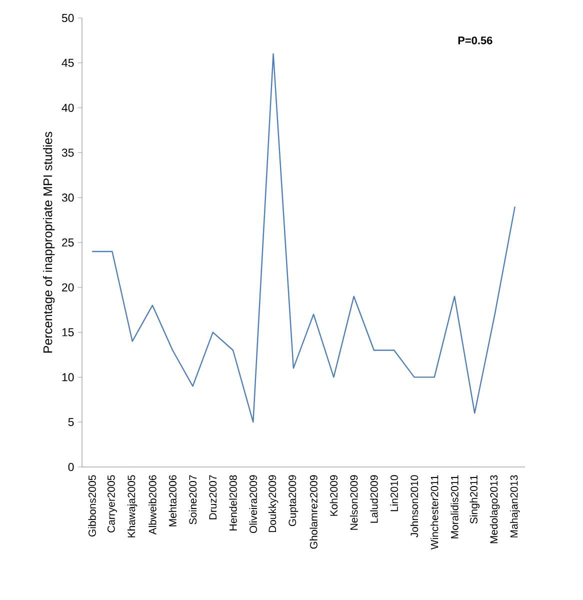 The width and height of the screenshot is (583, 600). What do you see at coordinates (495, 509) in the screenshot?
I see `x-tick-label: Medolago2013` at bounding box center [495, 509].